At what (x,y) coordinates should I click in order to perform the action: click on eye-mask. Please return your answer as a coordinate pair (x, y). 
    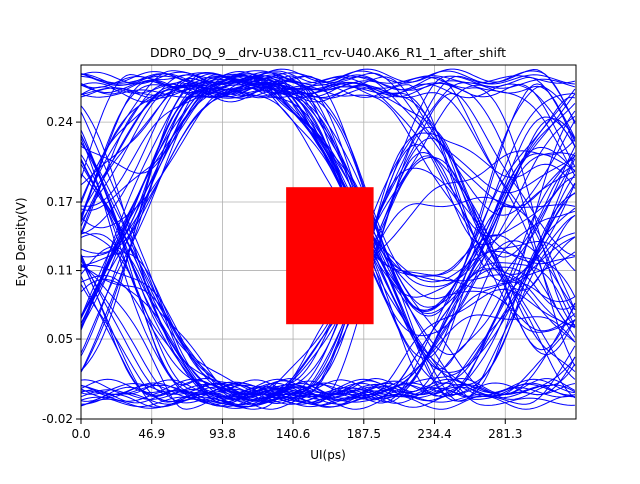
    Looking at the image, I should click on (330, 256).